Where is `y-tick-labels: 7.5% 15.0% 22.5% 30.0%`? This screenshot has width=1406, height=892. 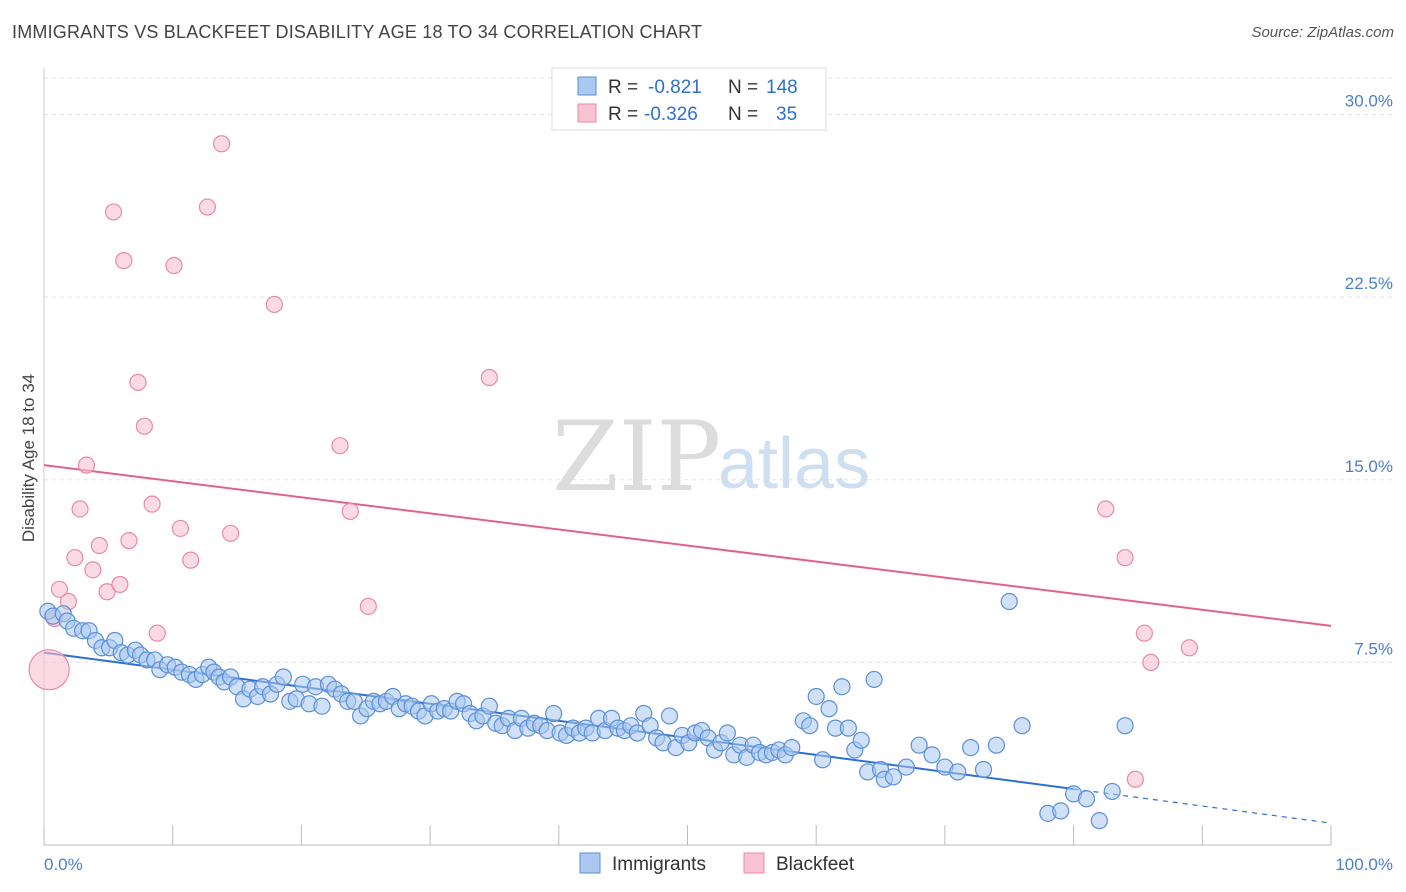
y-tick-labels: 7.5% 15.0% 22.5% 30.0% is located at coordinates (1369, 375).